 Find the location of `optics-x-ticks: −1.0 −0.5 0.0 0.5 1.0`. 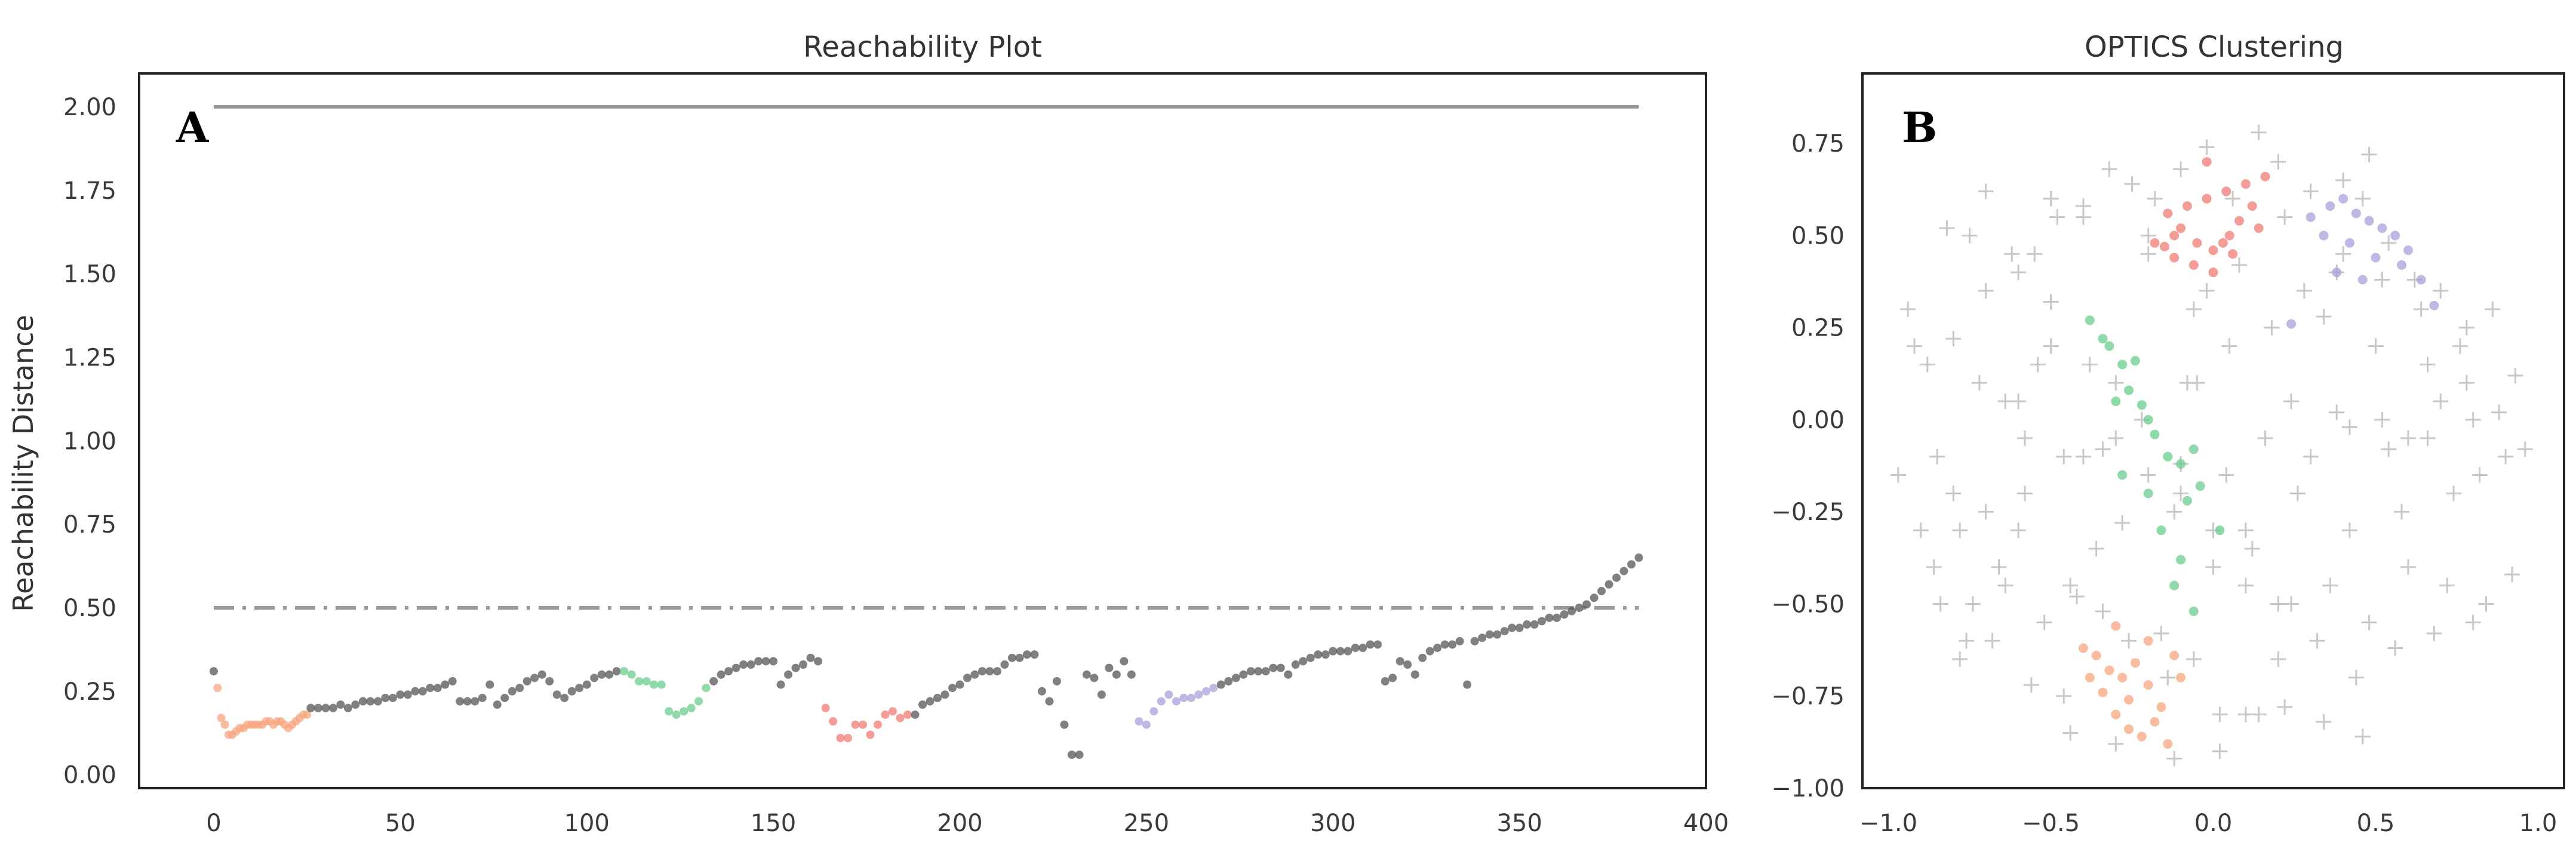

optics-x-ticks: −1.0 −0.5 0.0 0.5 1.0 is located at coordinates (2208, 823).